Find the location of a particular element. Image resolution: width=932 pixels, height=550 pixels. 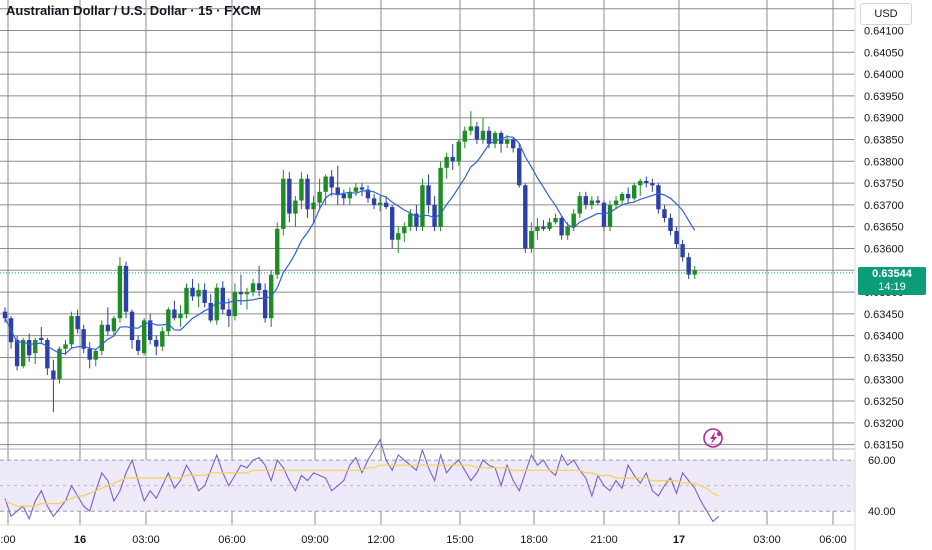

price-axis-label: 0.63300 is located at coordinates (884, 380).